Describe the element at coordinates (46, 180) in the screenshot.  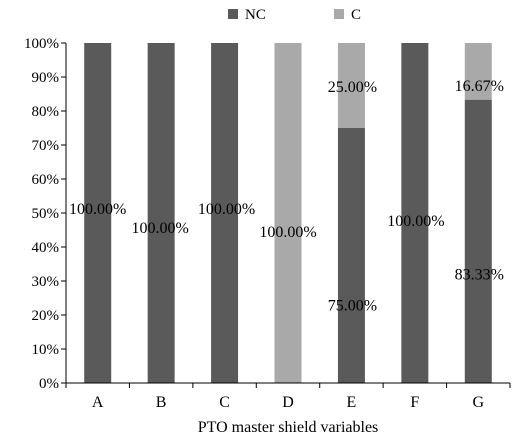
I see `y-tick-label: 60%` at that location.